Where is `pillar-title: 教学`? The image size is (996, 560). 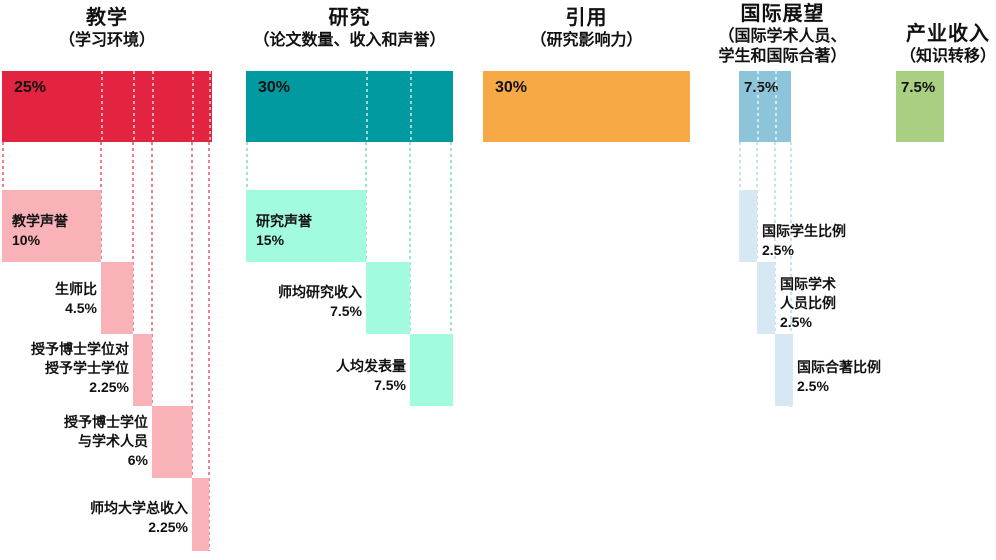
pillar-title: 教学 is located at coordinates (107, 18).